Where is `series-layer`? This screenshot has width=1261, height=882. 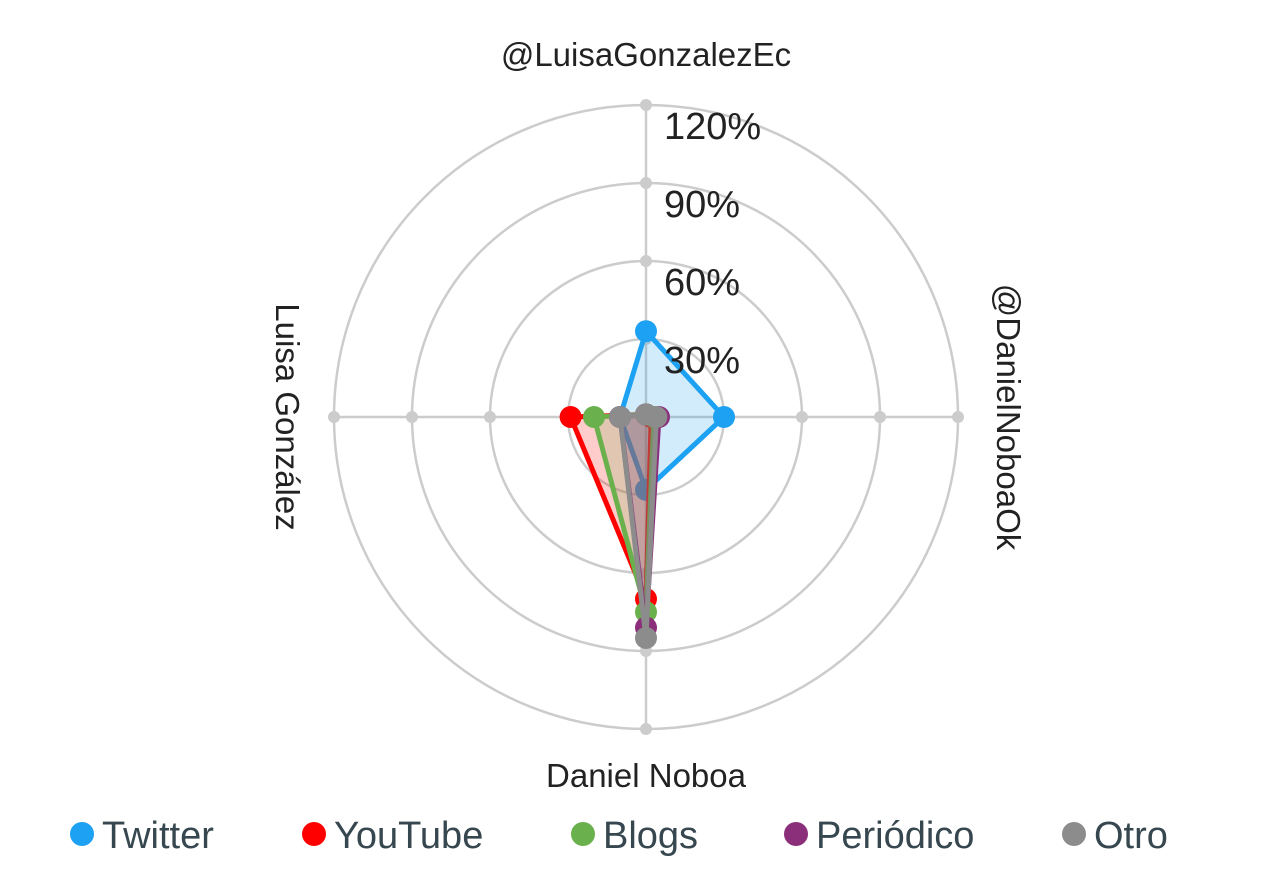
series-layer is located at coordinates (647, 484).